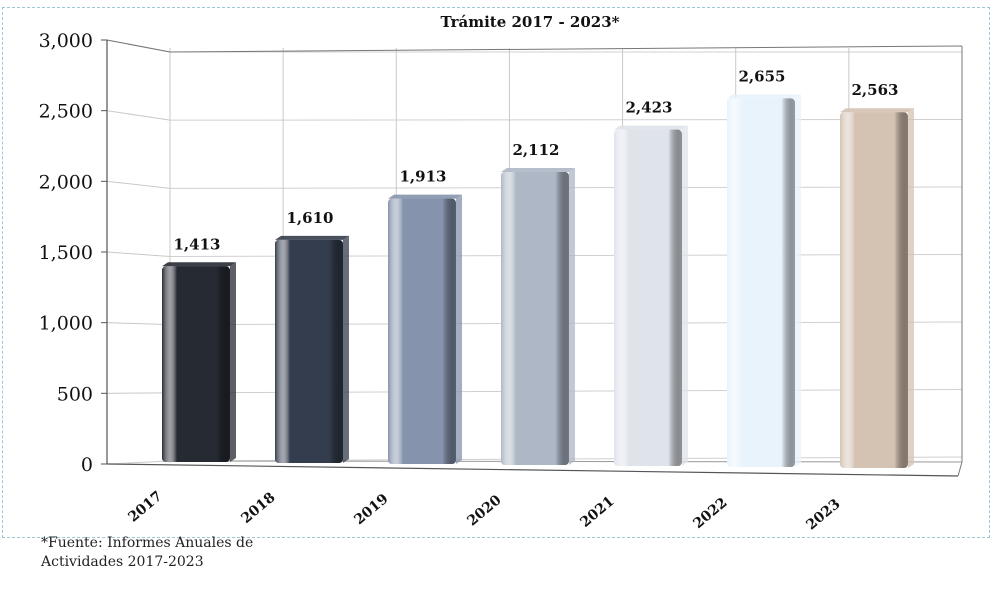  Describe the element at coordinates (960, 469) in the screenshot. I see `floor-right-edge` at that location.